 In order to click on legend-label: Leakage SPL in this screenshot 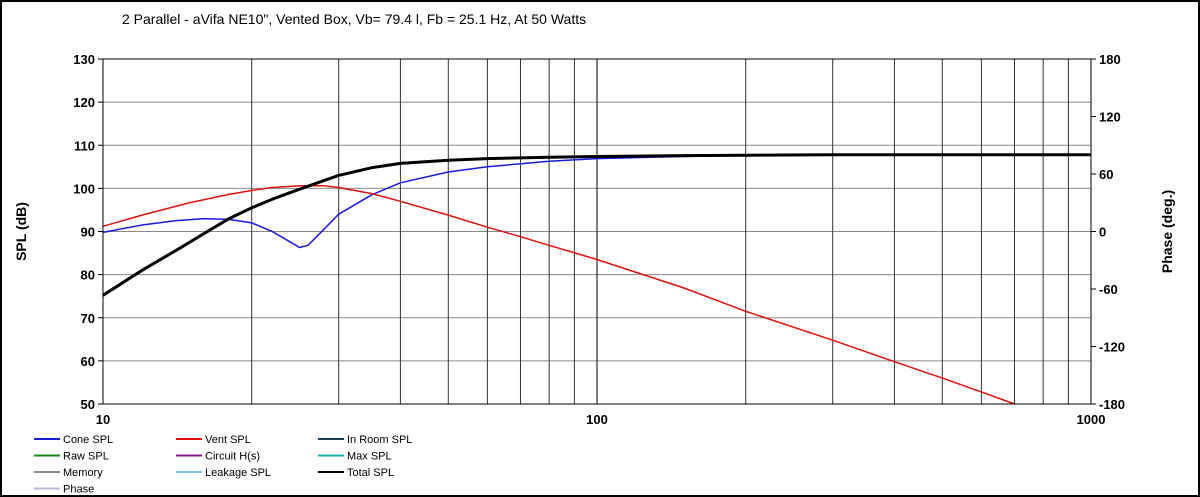, I will do `click(238, 473)`.